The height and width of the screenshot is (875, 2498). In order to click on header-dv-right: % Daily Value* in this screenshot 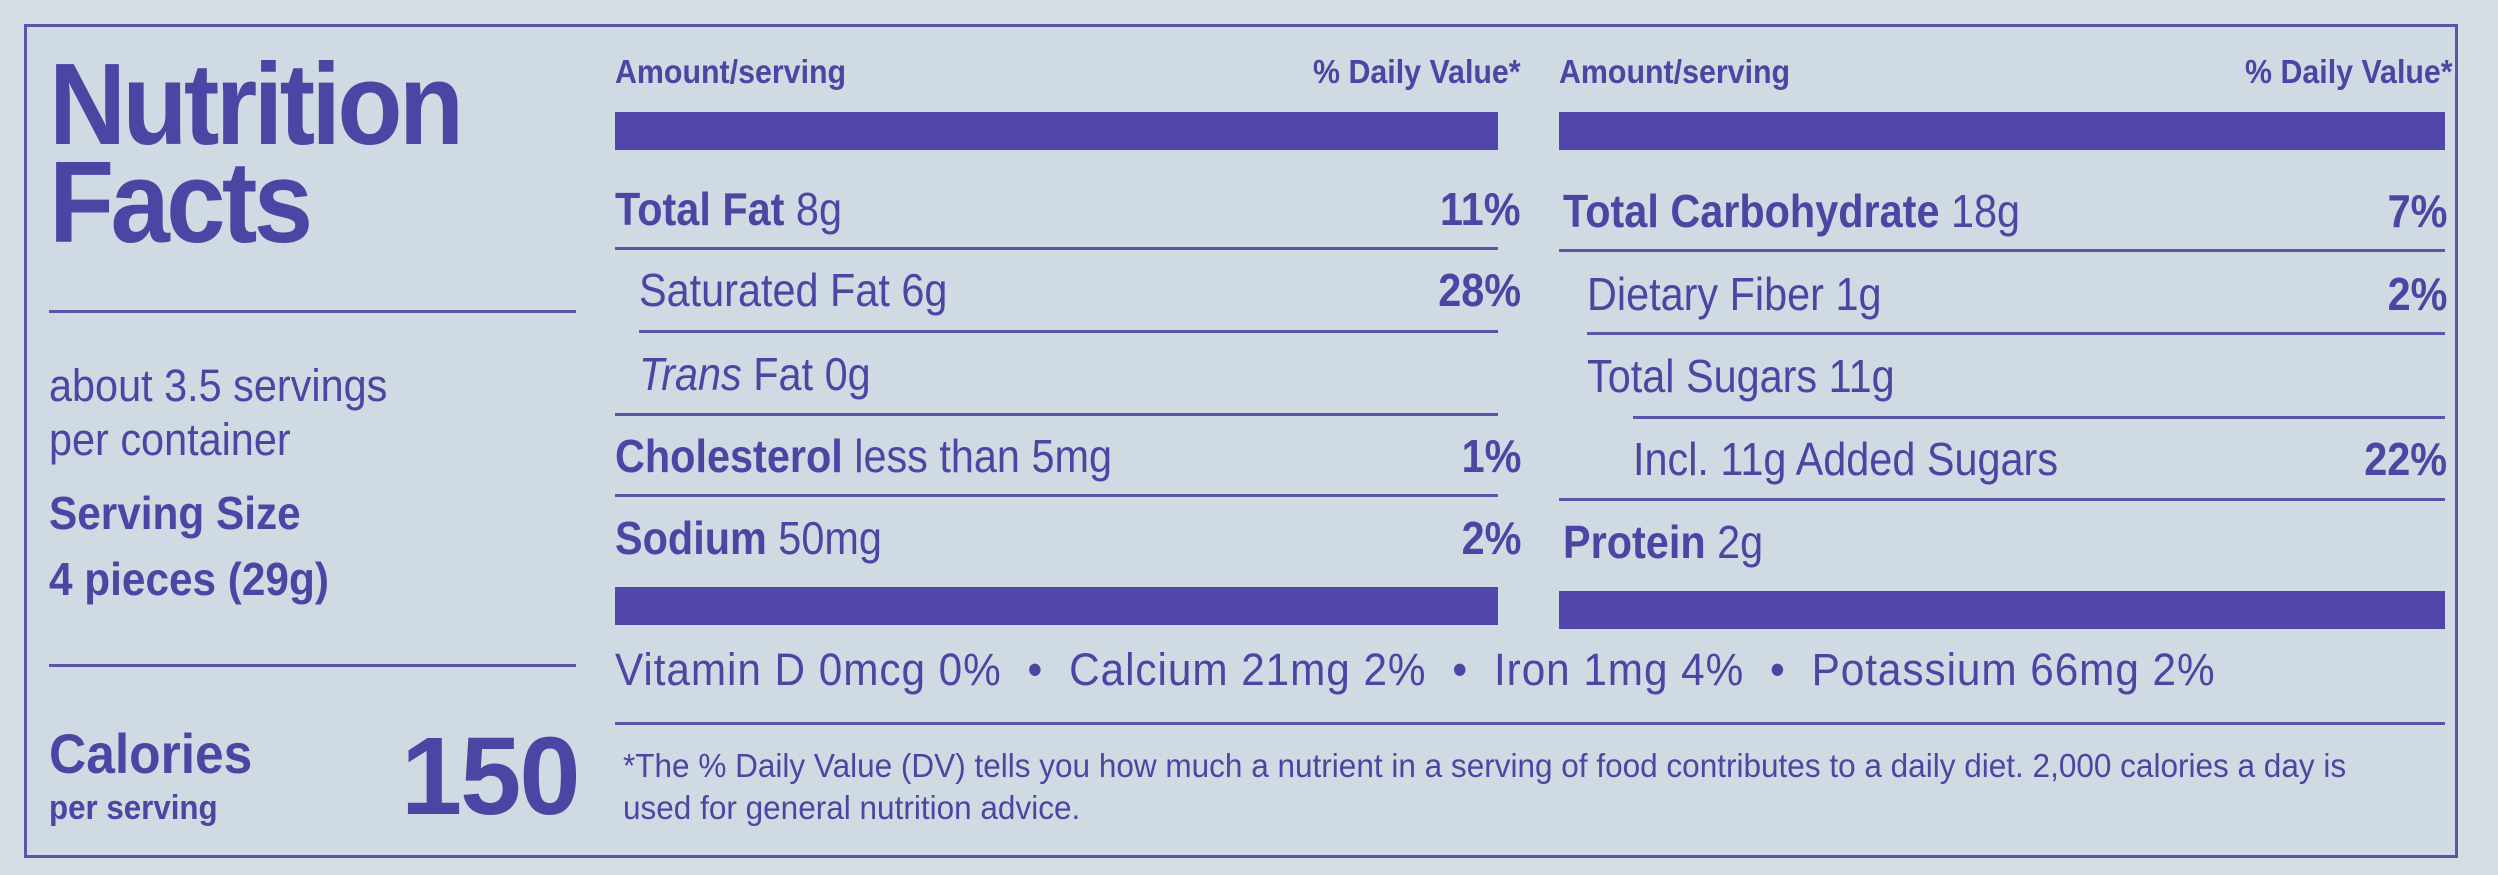, I will do `click(2349, 71)`.